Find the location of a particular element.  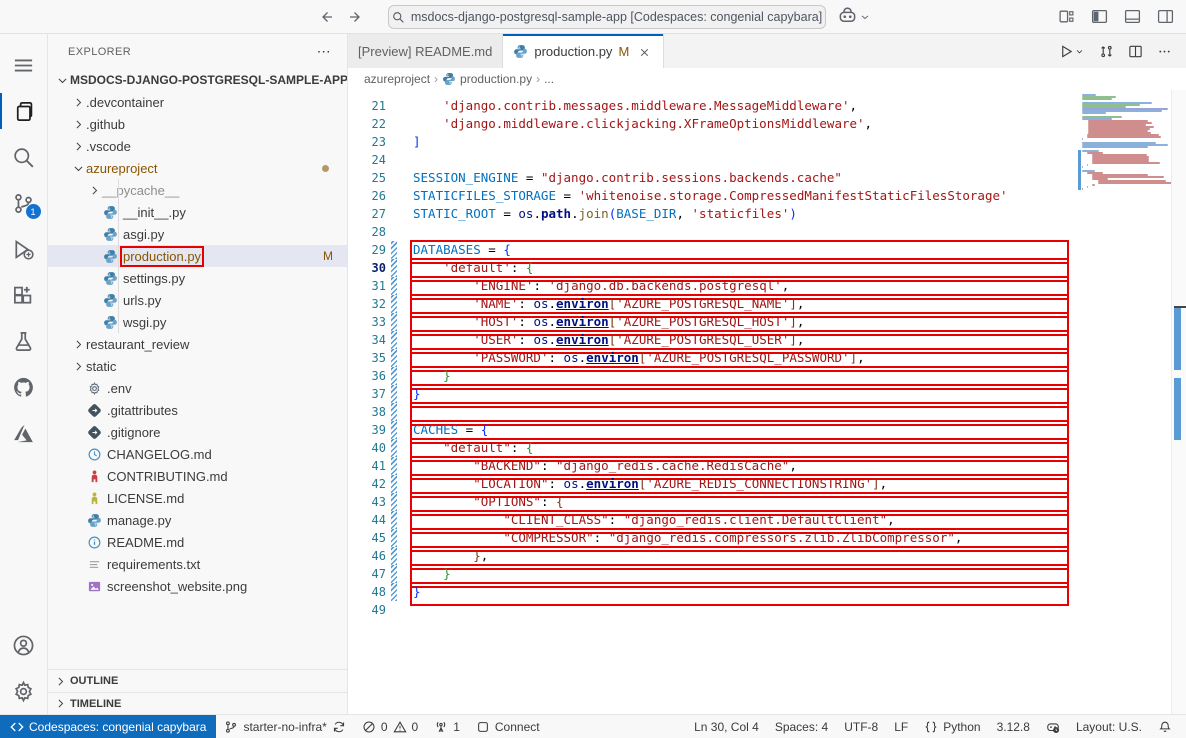

customize-layout-button is located at coordinates (1066, 16).